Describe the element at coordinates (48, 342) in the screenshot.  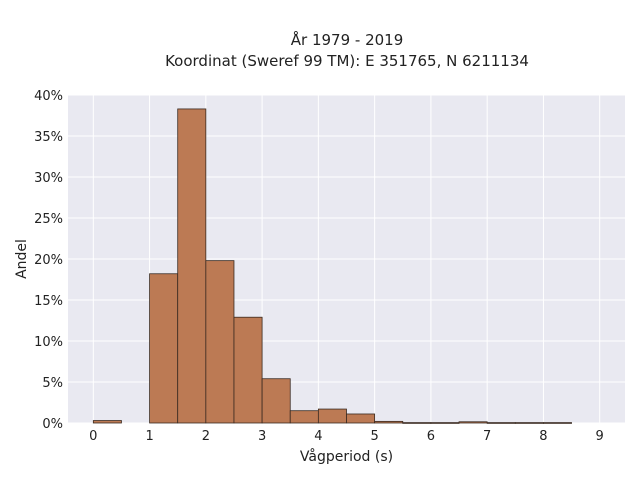
I see `y-tick-label: 10%` at that location.